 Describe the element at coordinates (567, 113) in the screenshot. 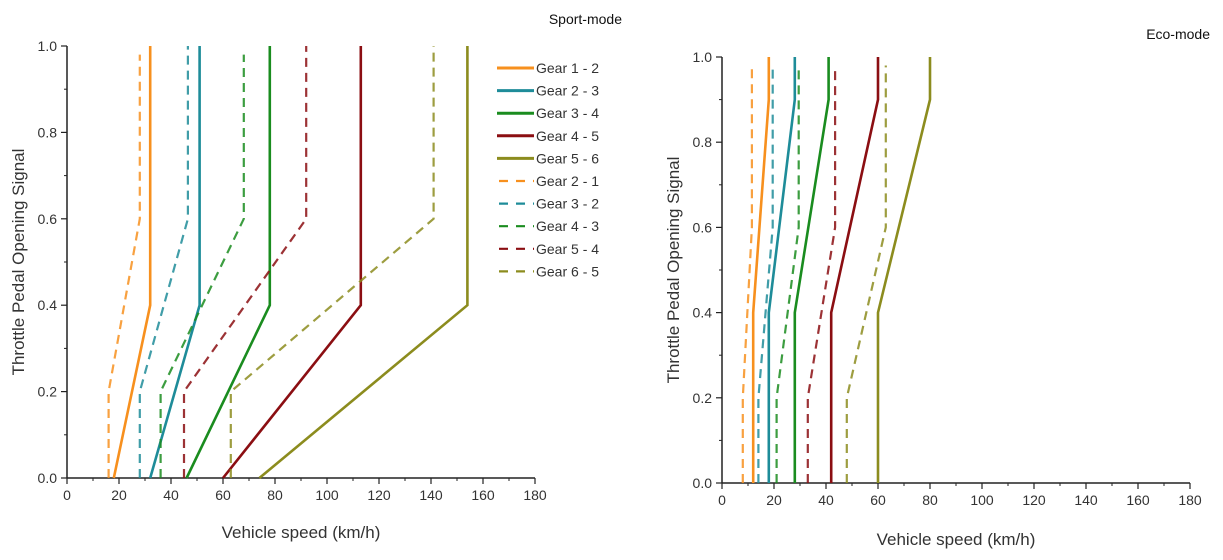

I see `legend-label: Gear 3 - 4` at that location.